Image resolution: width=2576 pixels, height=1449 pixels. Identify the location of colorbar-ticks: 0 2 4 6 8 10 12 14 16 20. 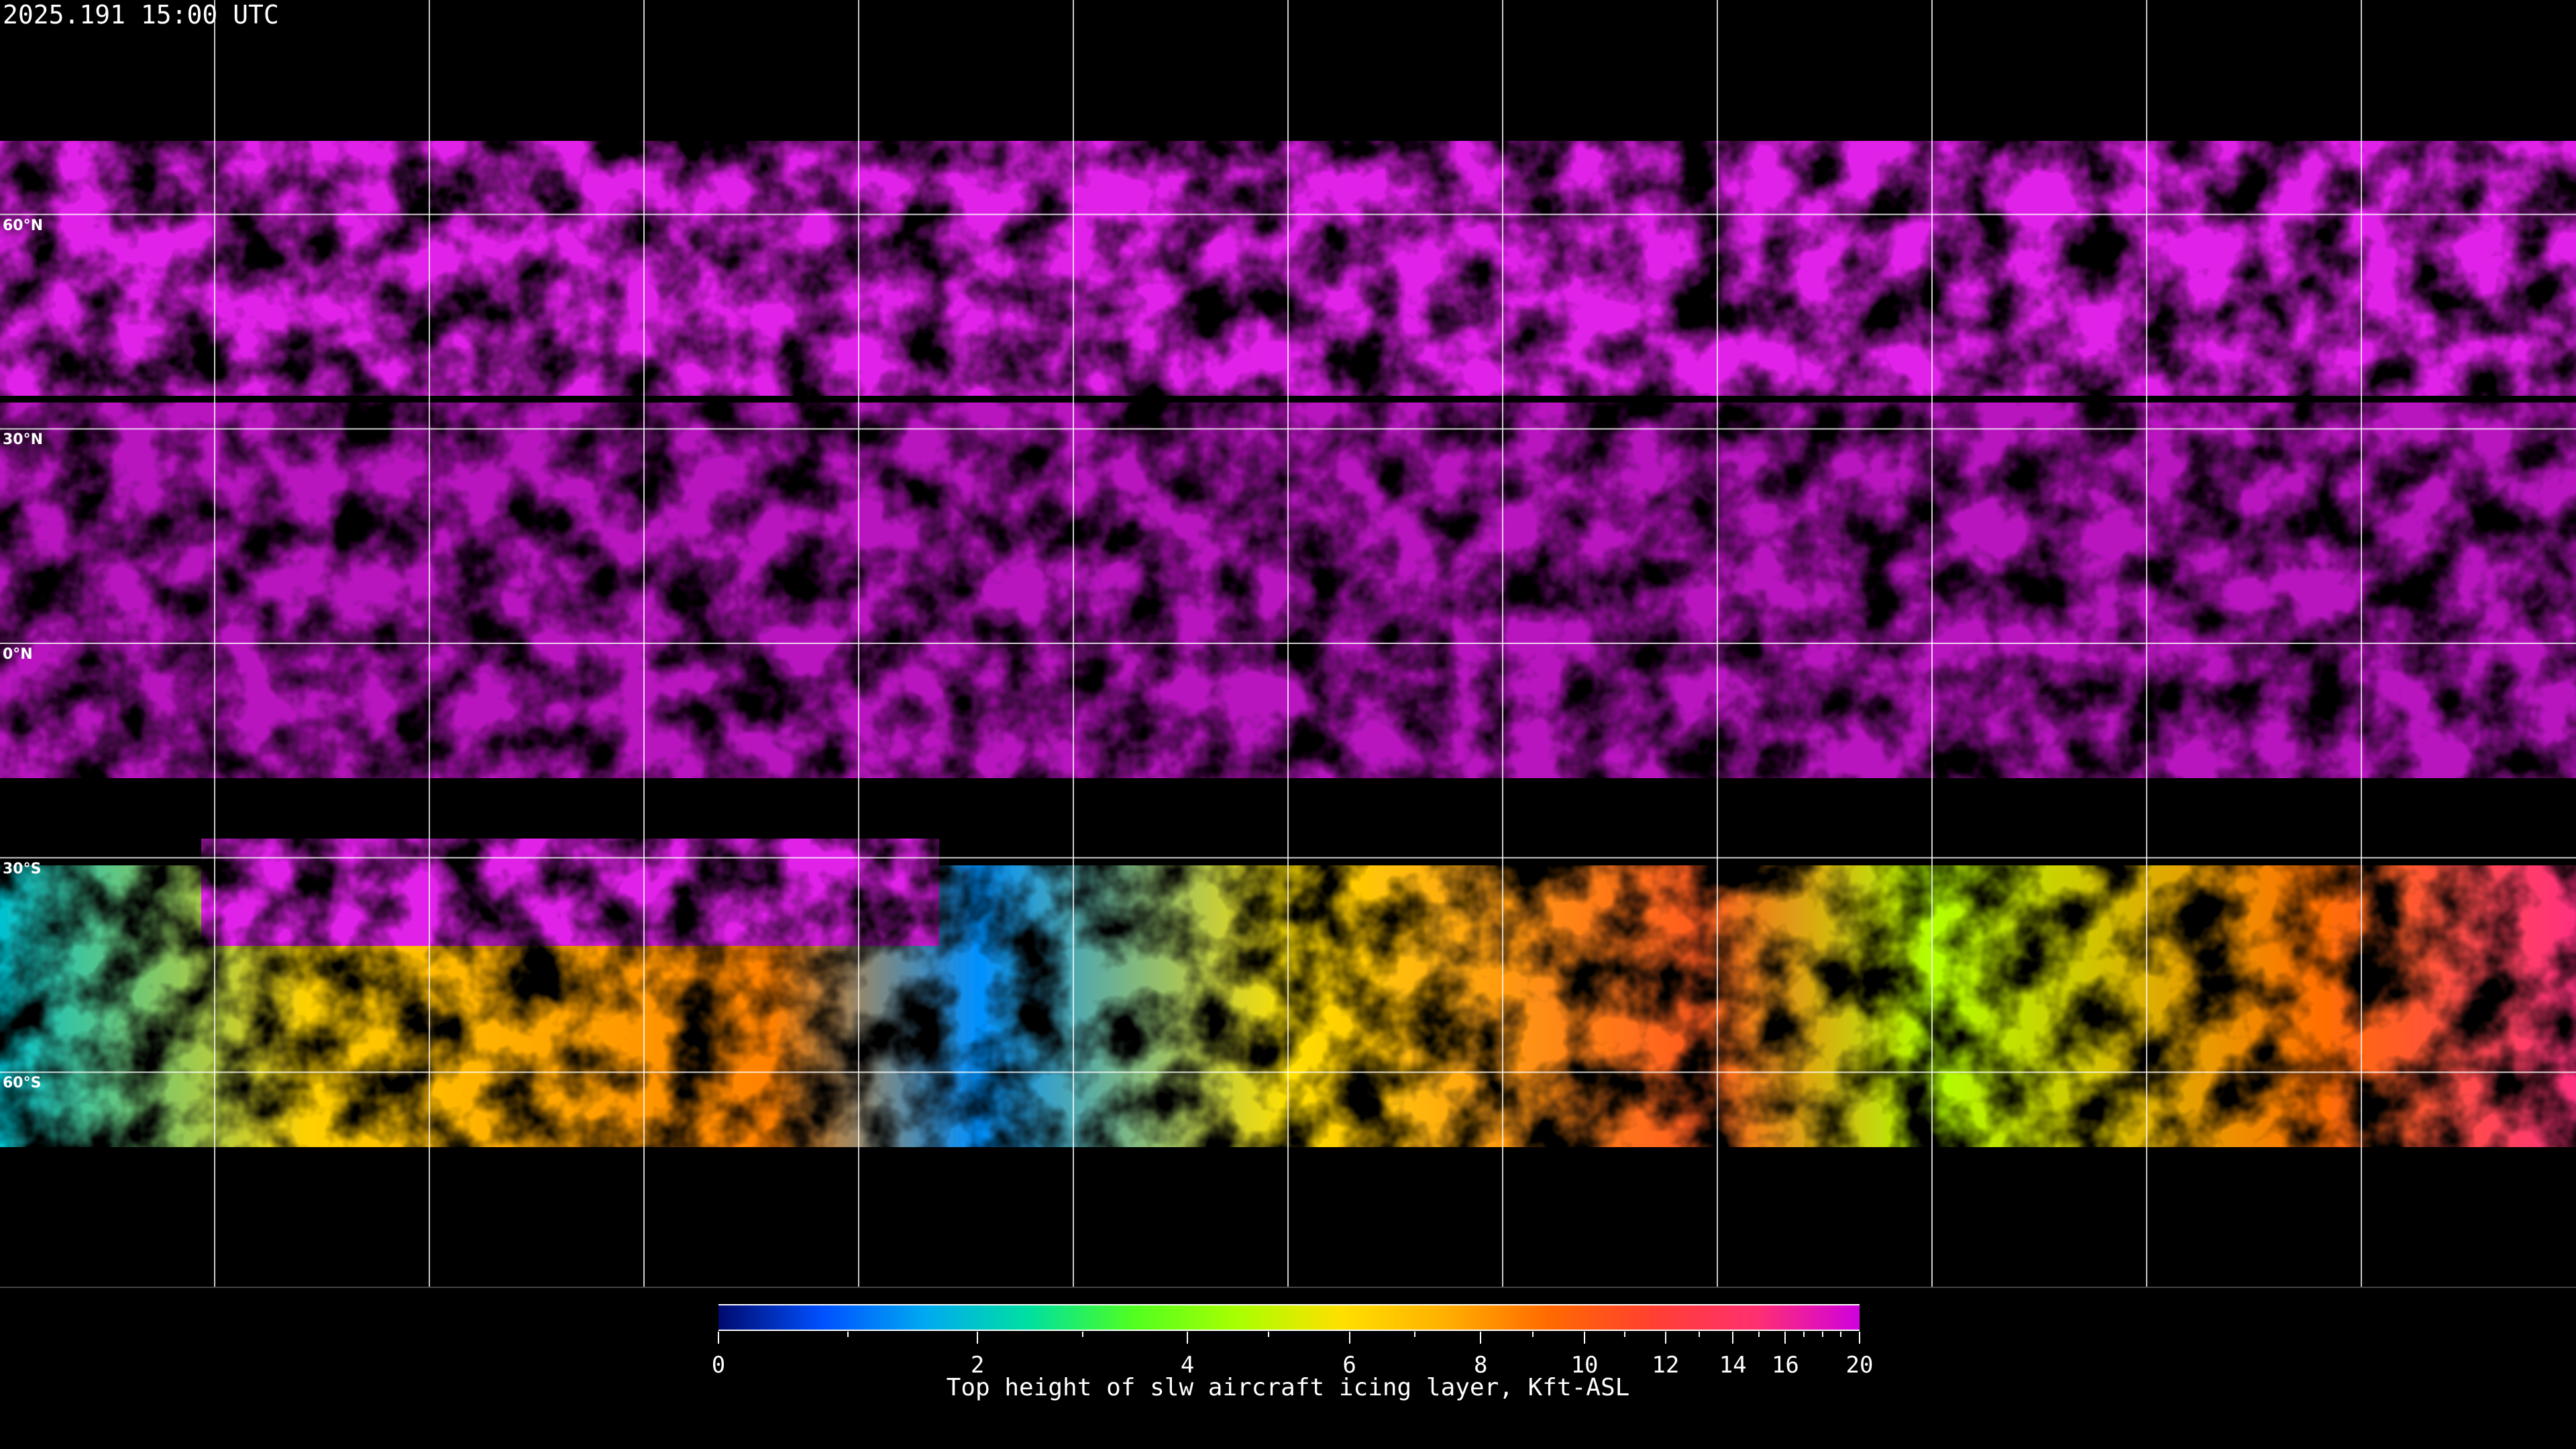
(1292, 1358).